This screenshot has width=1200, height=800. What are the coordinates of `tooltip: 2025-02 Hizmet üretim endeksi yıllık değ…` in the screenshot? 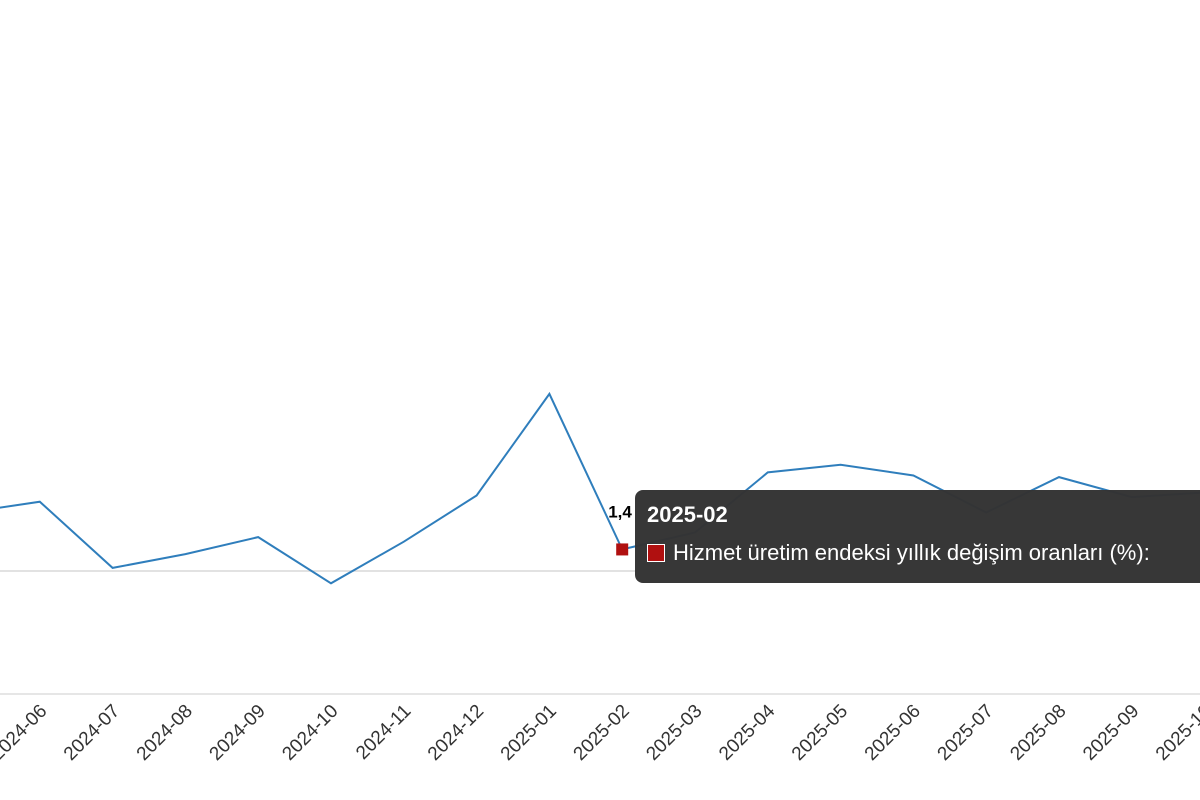 It's located at (917, 536).